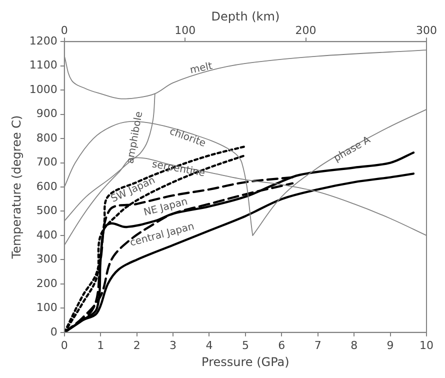 This screenshot has width=445, height=378. Describe the element at coordinates (47, 211) in the screenshot. I see `y-tick-label: 500` at that location.